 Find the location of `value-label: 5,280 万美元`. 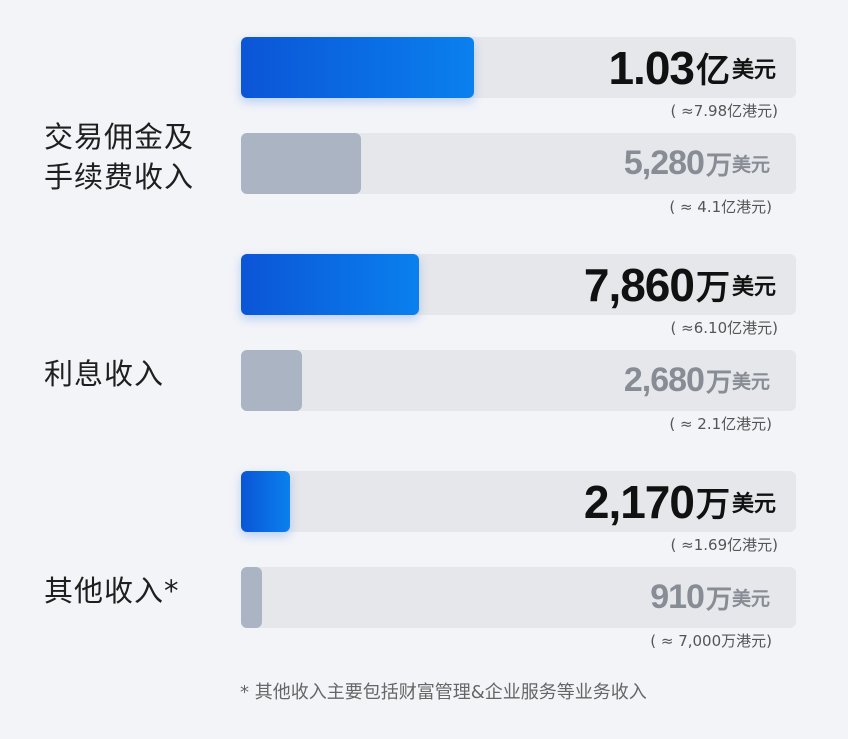

value-label: 5,280 万美元 is located at coordinates (697, 163).